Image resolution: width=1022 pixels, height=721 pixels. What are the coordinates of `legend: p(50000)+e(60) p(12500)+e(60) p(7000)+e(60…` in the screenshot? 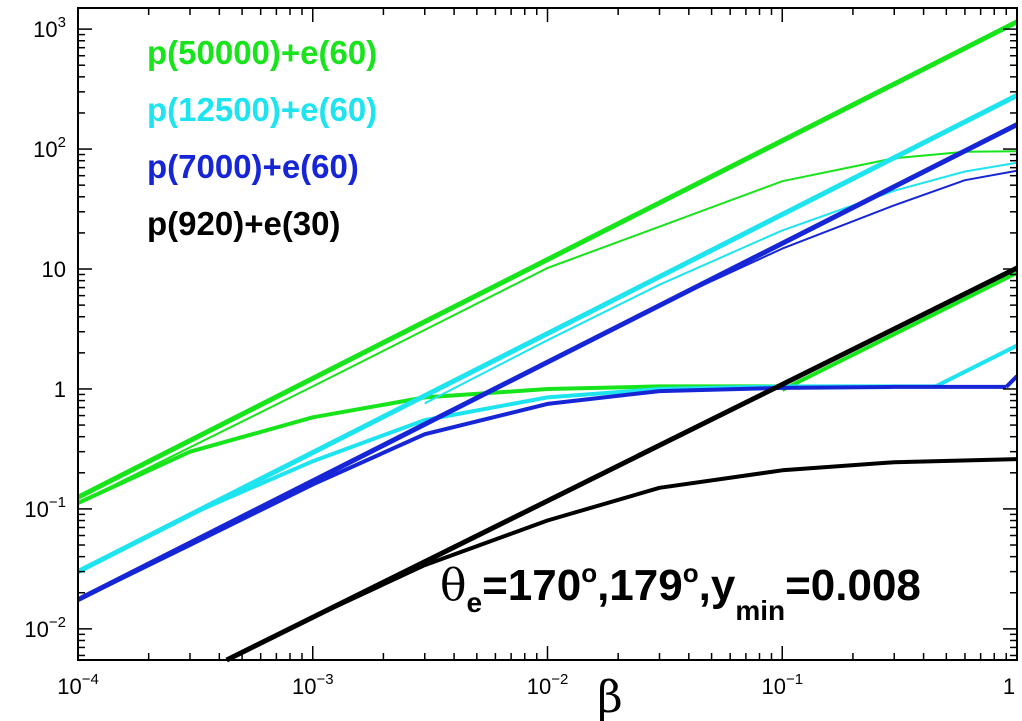 It's located at (262, 138).